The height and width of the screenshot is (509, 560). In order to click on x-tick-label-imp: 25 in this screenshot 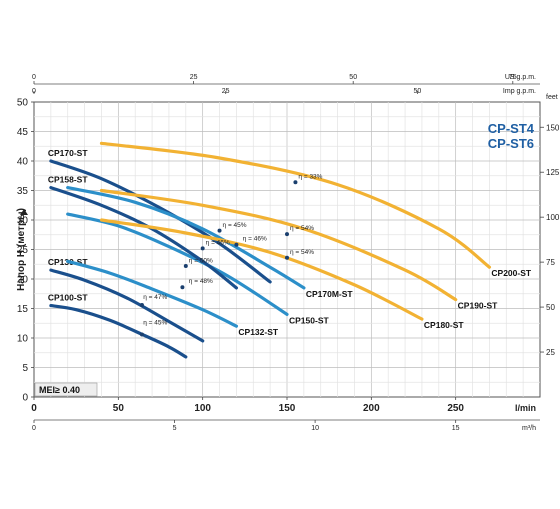, I will do `click(226, 91)`.